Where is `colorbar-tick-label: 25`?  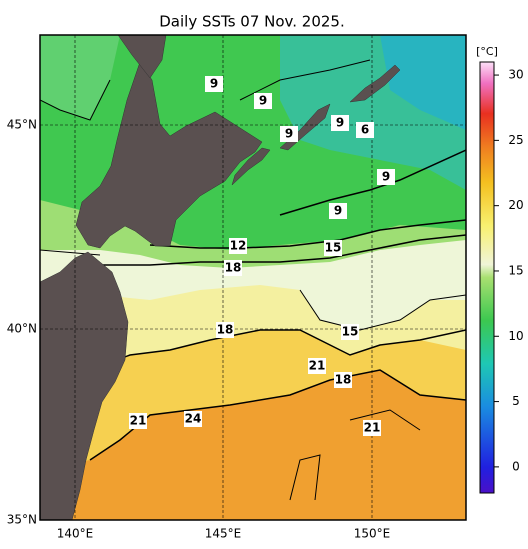 colorbar-tick-label: 25 is located at coordinates (515, 140).